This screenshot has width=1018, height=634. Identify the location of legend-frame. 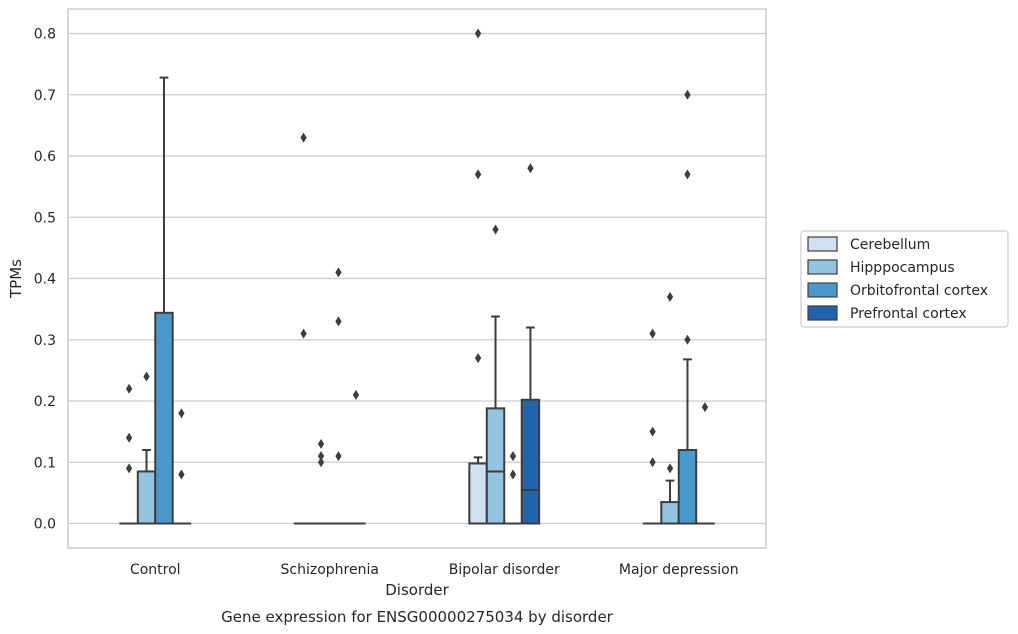
(904, 279).